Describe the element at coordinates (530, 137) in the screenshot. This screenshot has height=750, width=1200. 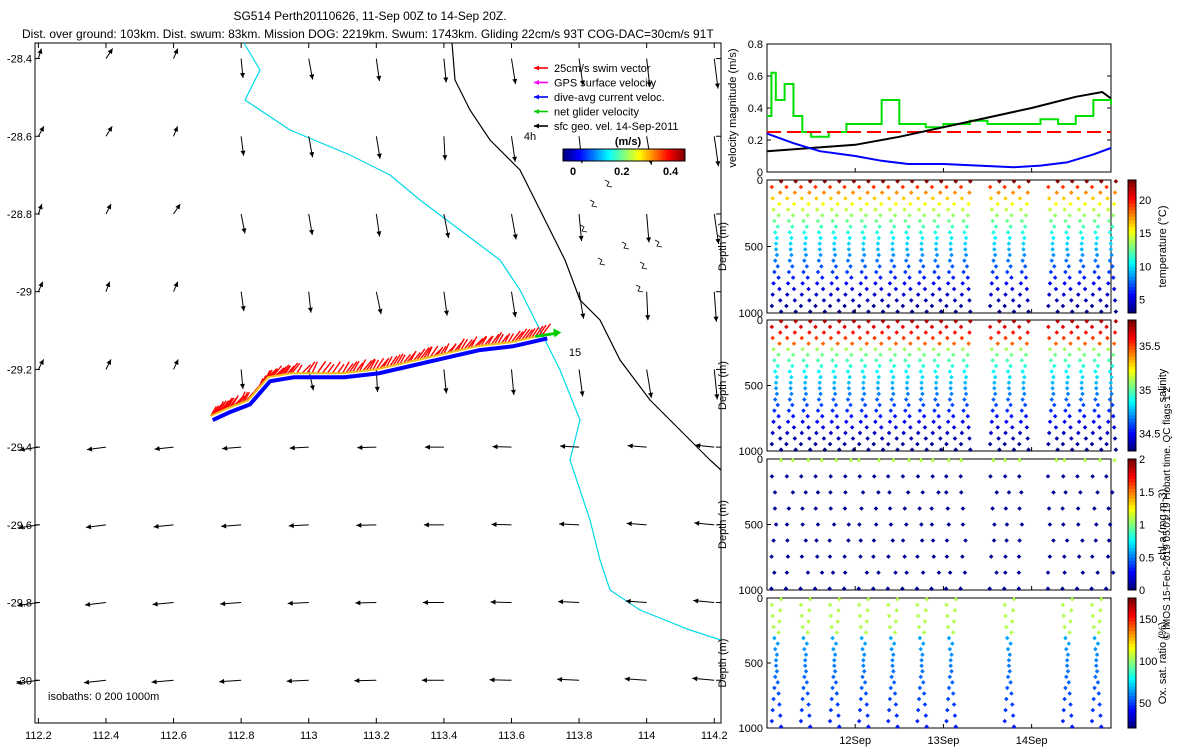
I see `hours-label: 4h` at that location.